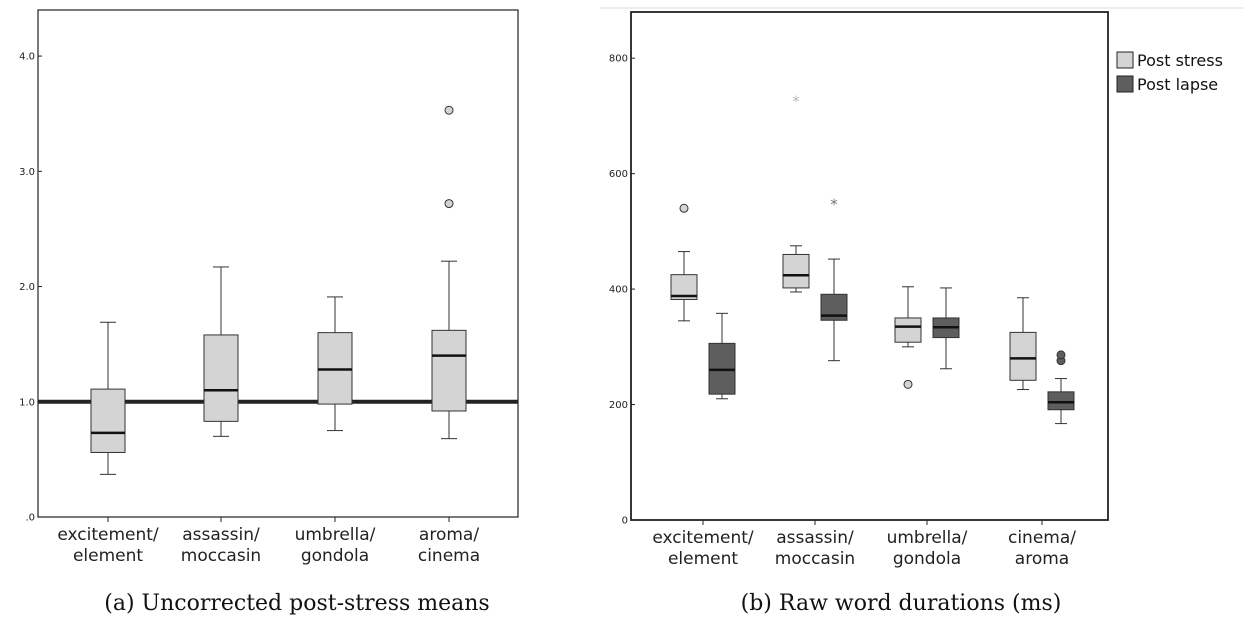  What do you see at coordinates (335, 556) in the screenshot?
I see `category-label-a-2-1: gondola` at bounding box center [335, 556].